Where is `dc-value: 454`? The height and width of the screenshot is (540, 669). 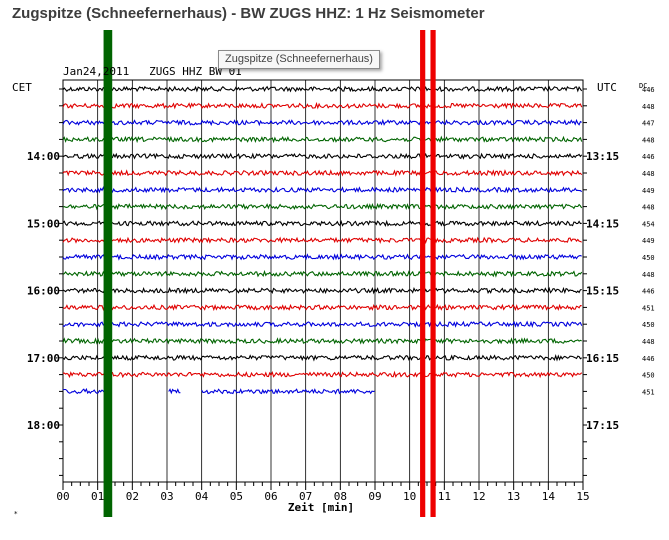 dc-value: 454 is located at coordinates (648, 224).